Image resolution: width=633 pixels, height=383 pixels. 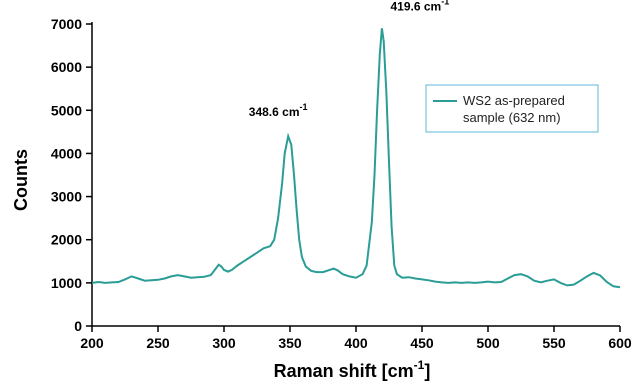 What do you see at coordinates (554, 343) in the screenshot?
I see `x-tick-label: 550` at bounding box center [554, 343].